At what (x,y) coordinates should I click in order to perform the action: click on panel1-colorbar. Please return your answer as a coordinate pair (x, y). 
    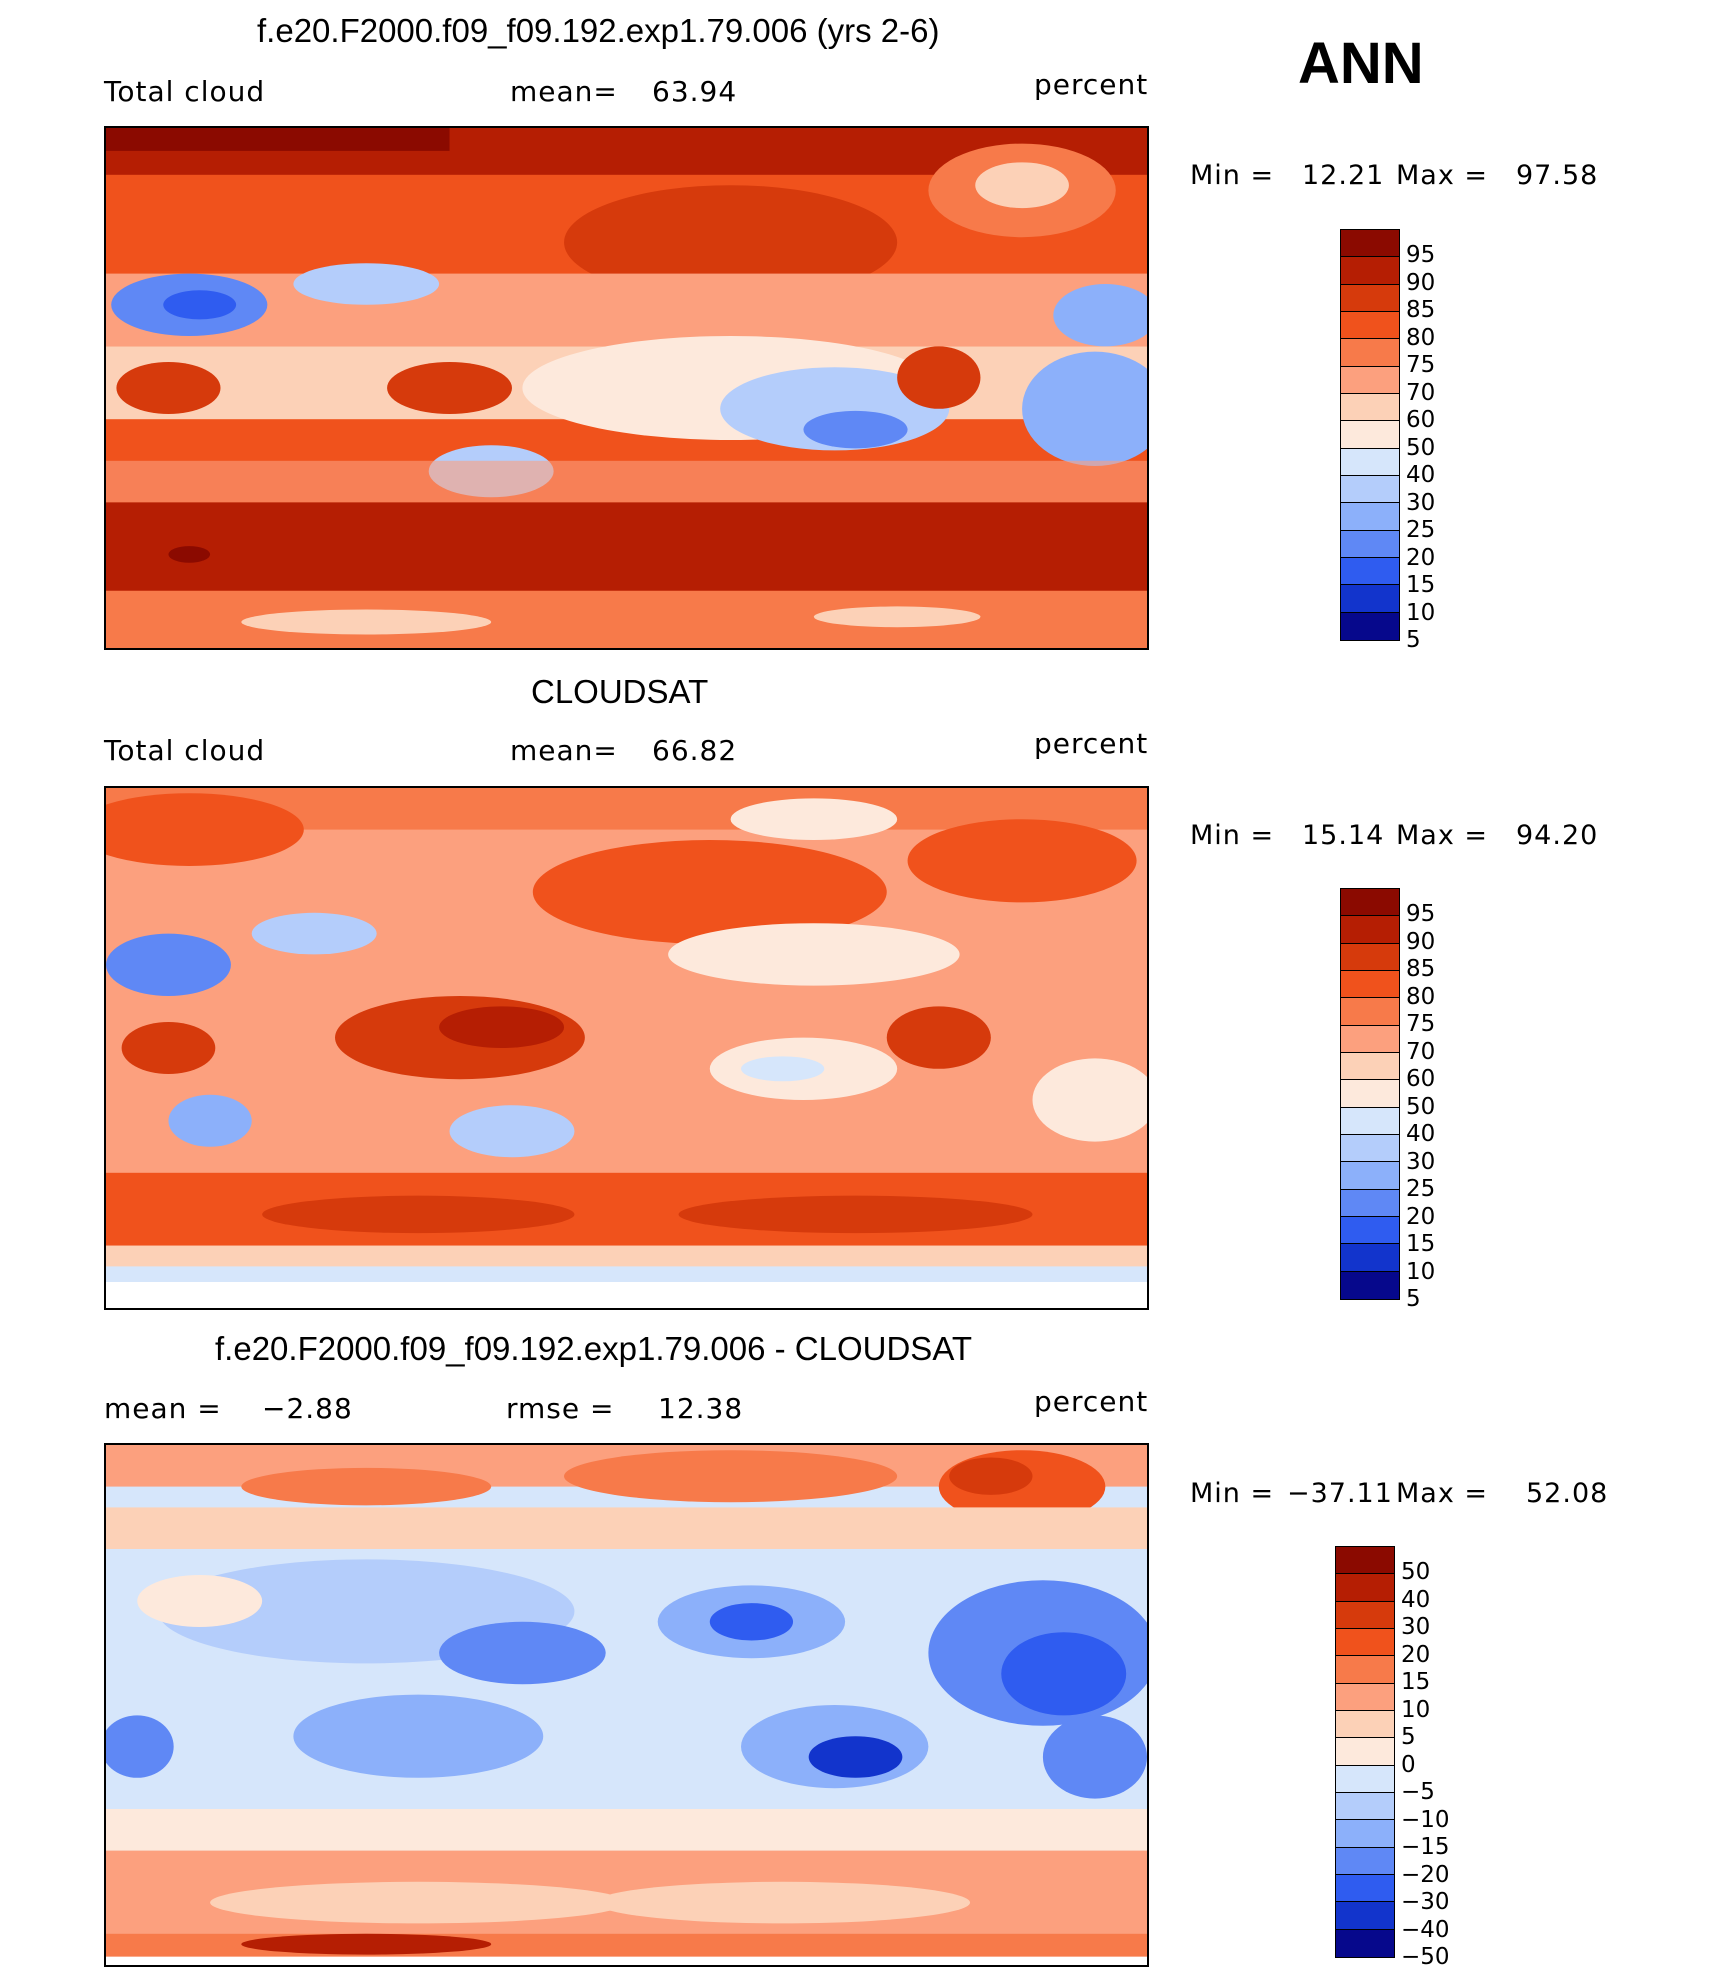
    Looking at the image, I should click on (1370, 435).